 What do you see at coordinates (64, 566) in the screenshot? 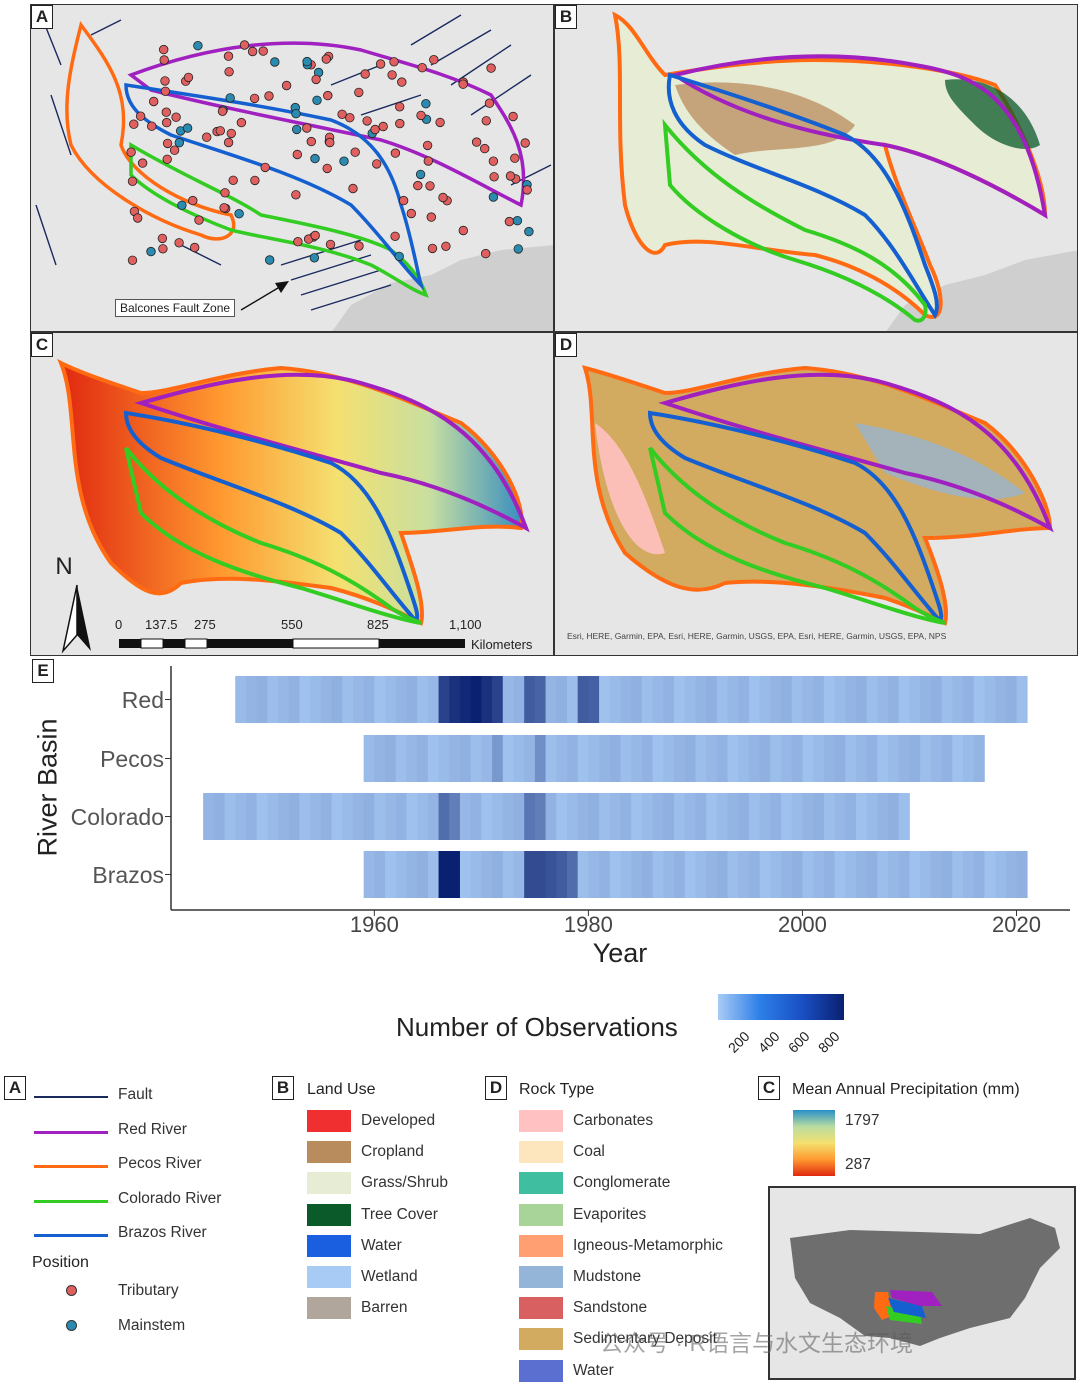
I see `north-label: N` at bounding box center [64, 566].